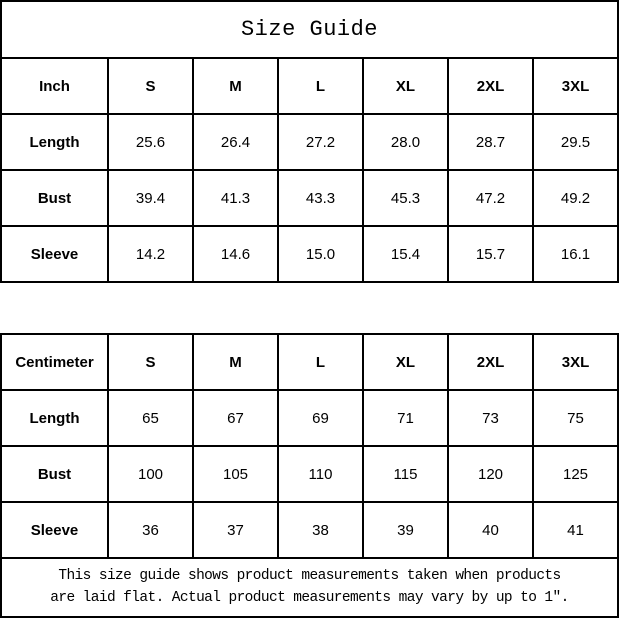  Describe the element at coordinates (235, 142) in the screenshot. I see `cell-value: 26.4` at that location.